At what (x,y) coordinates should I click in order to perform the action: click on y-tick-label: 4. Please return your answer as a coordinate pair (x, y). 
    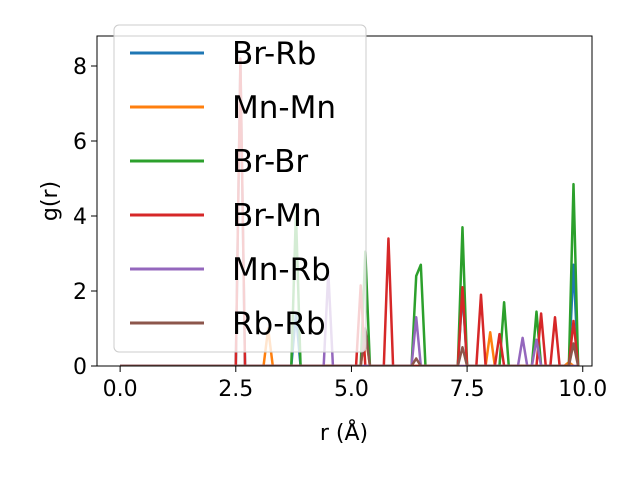
    Looking at the image, I should click on (80, 217).